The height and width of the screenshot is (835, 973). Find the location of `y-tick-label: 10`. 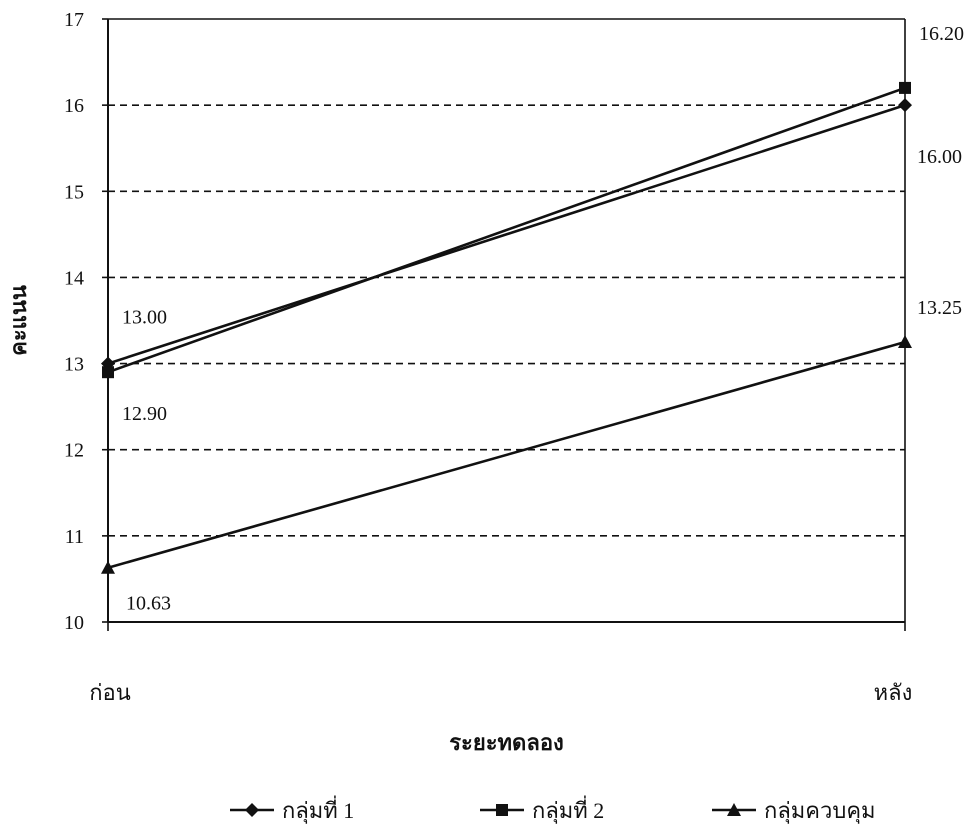

y-tick-label: 10 is located at coordinates (74, 623).